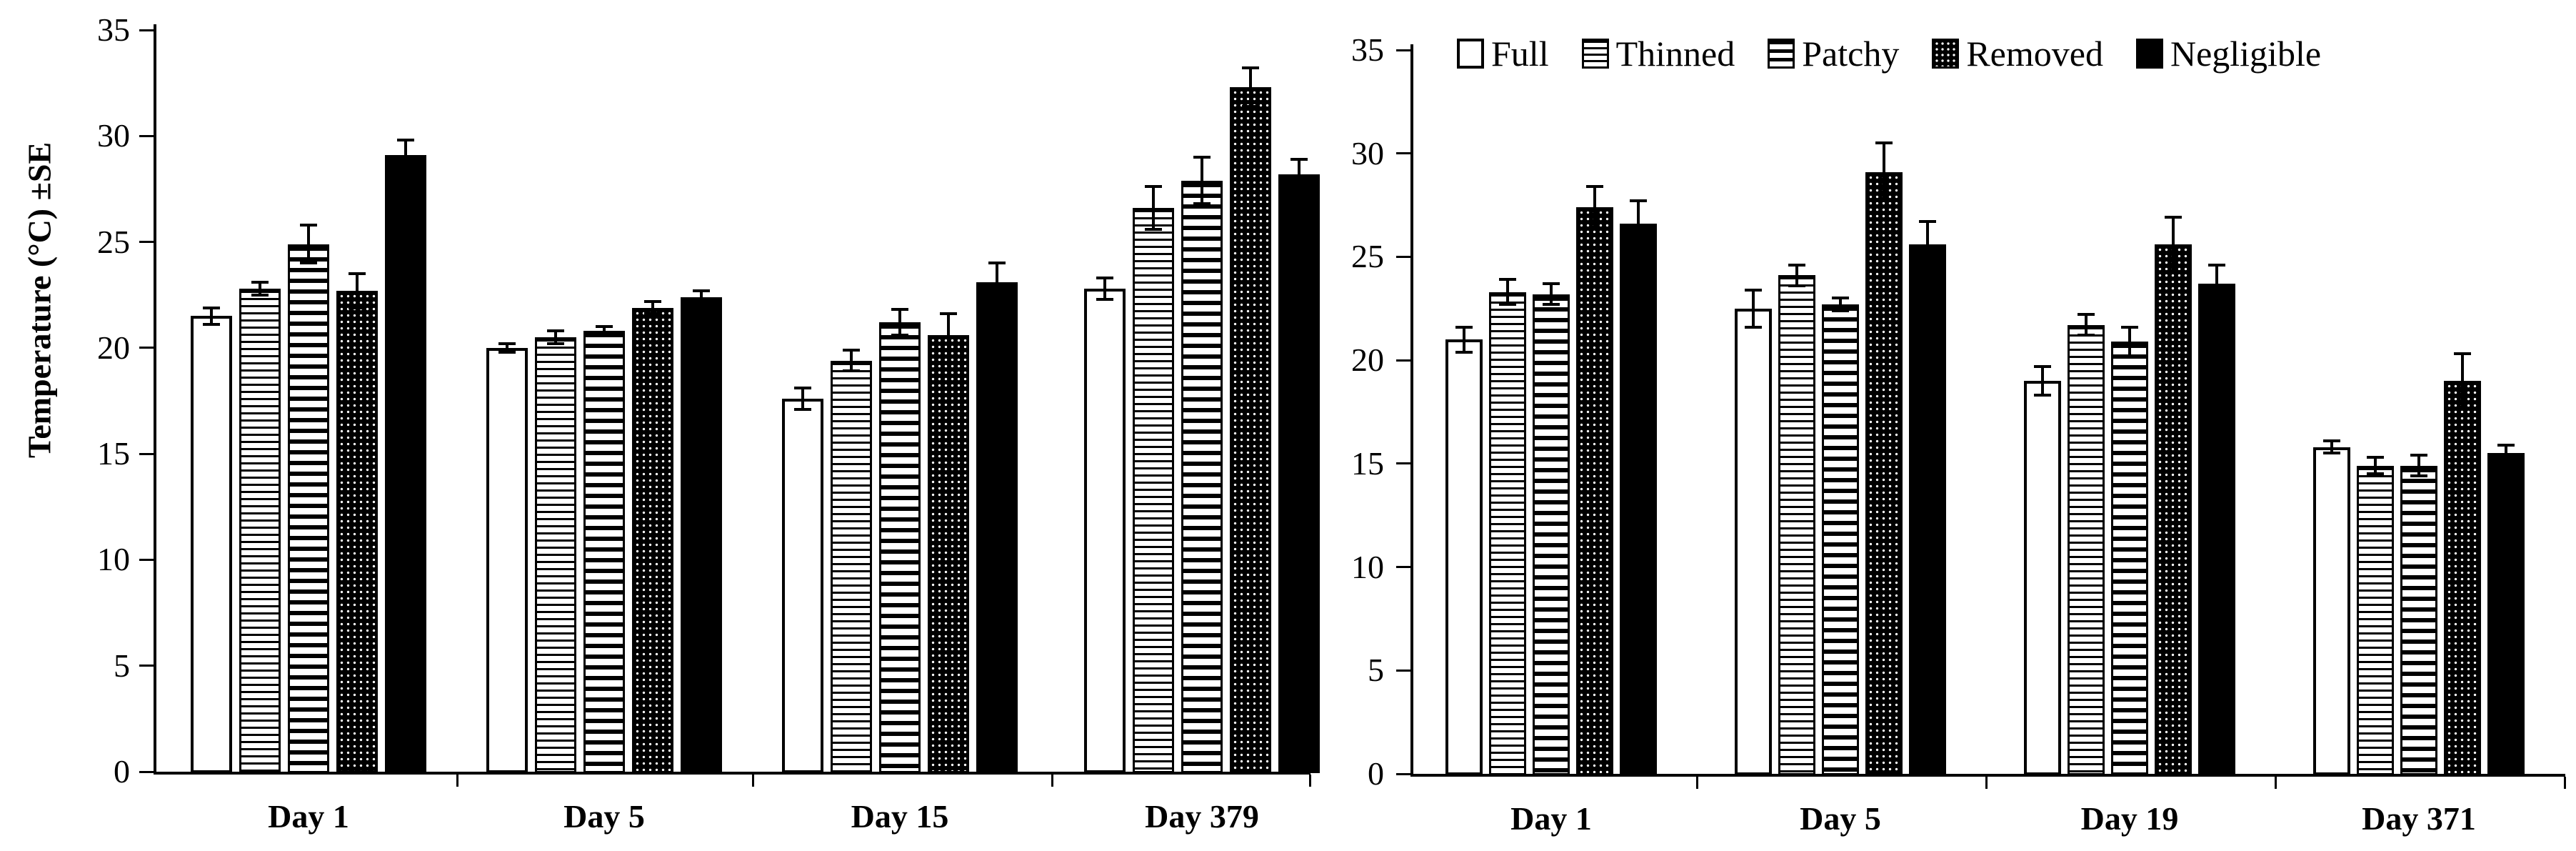 The image size is (2576, 851). Describe the element at coordinates (2246, 54) in the screenshot. I see `legend-label-negligible: Negligible` at that location.